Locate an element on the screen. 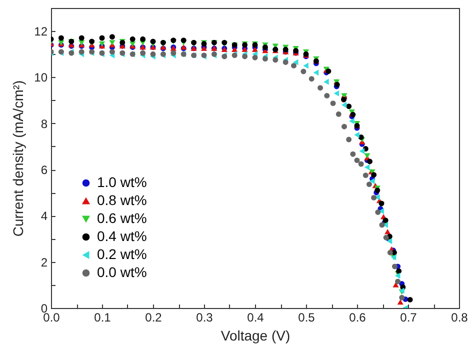  x-tick-label: 0.6 is located at coordinates (357, 317).